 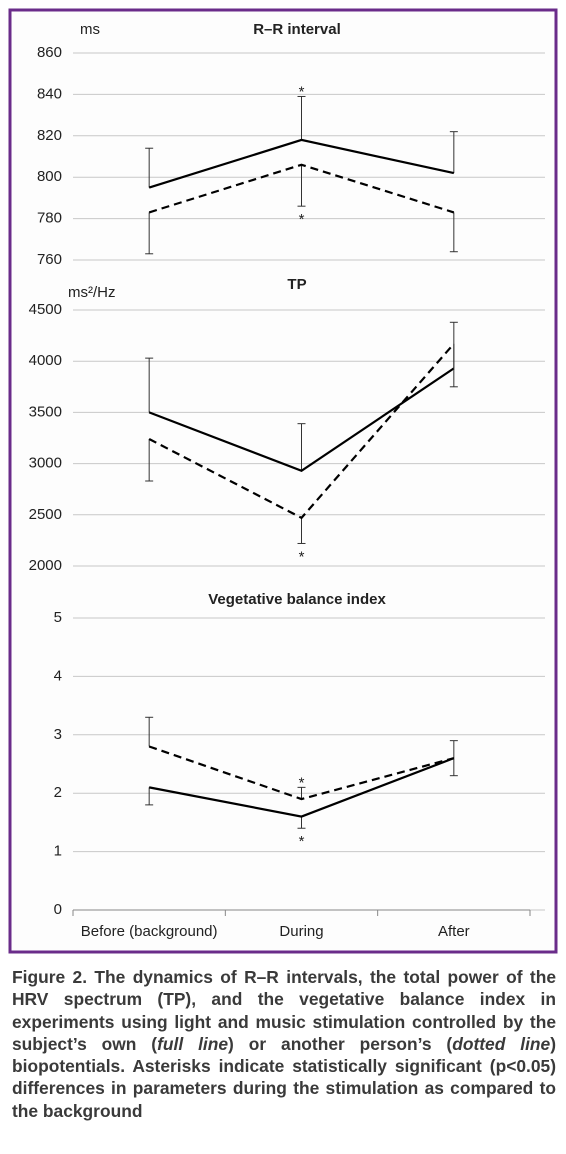 I want to click on y-tick-label: 820, so click(x=49, y=135).